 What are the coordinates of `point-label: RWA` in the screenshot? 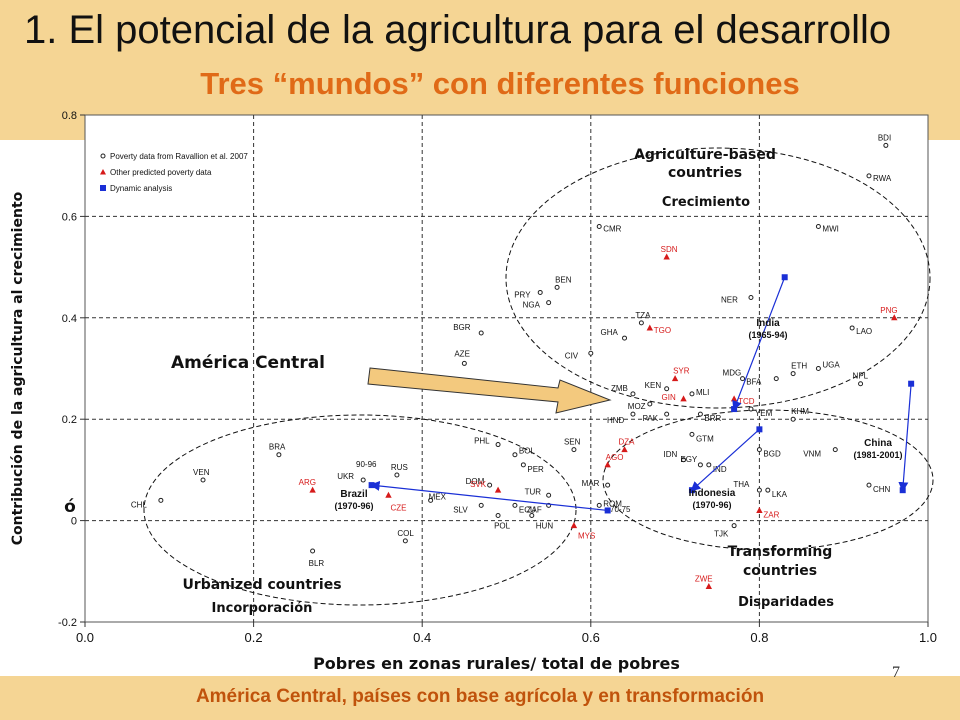 It's located at (882, 178).